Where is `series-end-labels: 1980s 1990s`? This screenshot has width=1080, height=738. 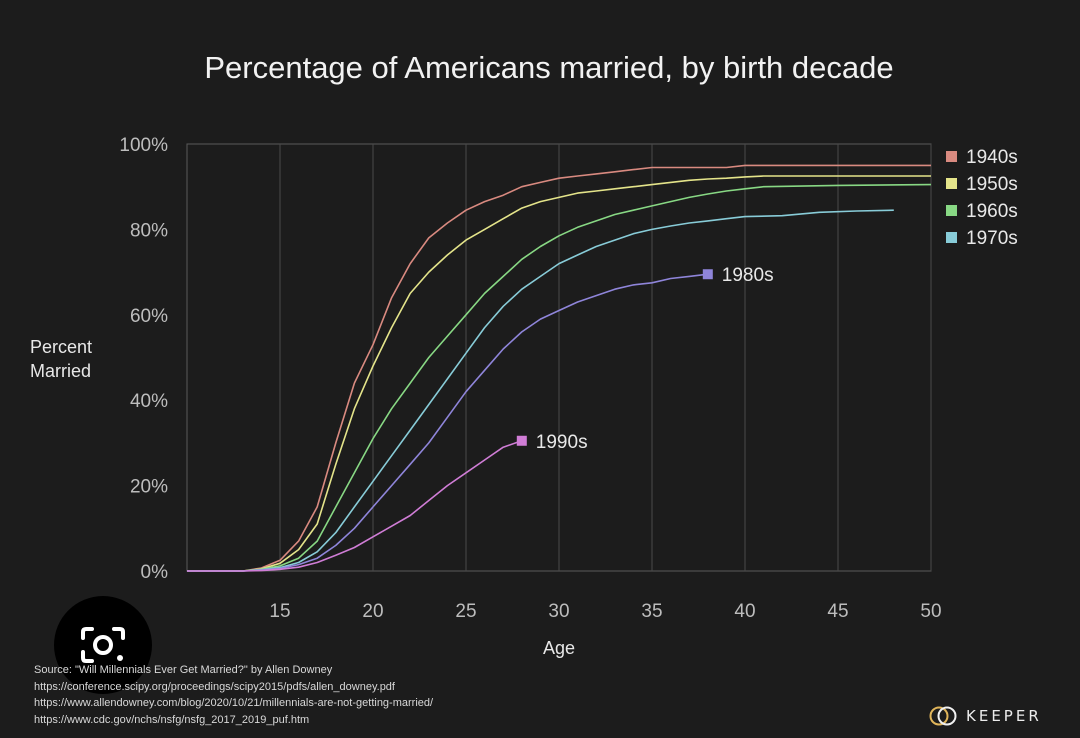 series-end-labels: 1980s 1990s is located at coordinates (645, 359).